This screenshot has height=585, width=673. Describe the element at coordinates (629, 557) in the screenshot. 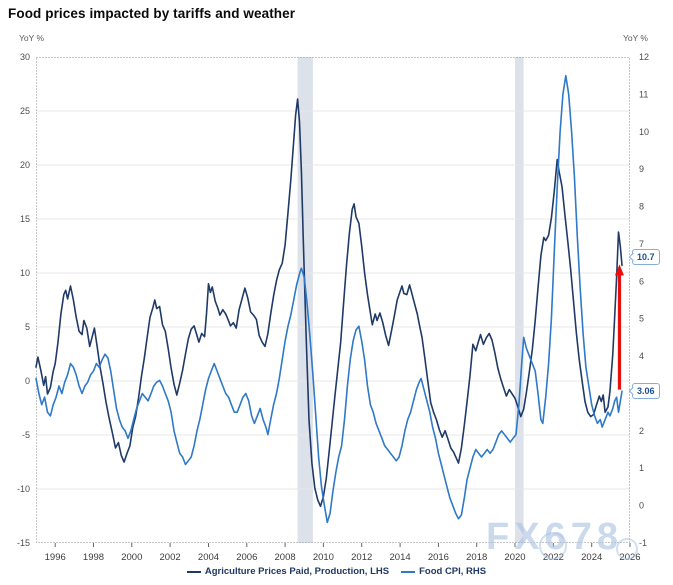

I see `x-axis-tick-label: 2026` at that location.